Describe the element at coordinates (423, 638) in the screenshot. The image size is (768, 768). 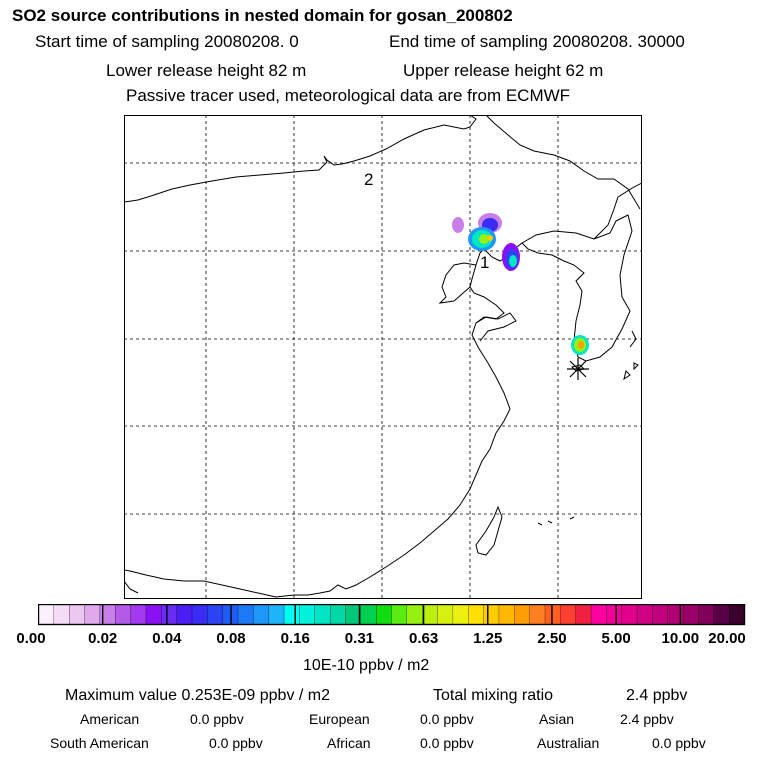
I see `colorbar-tick-label: 0.63` at that location.